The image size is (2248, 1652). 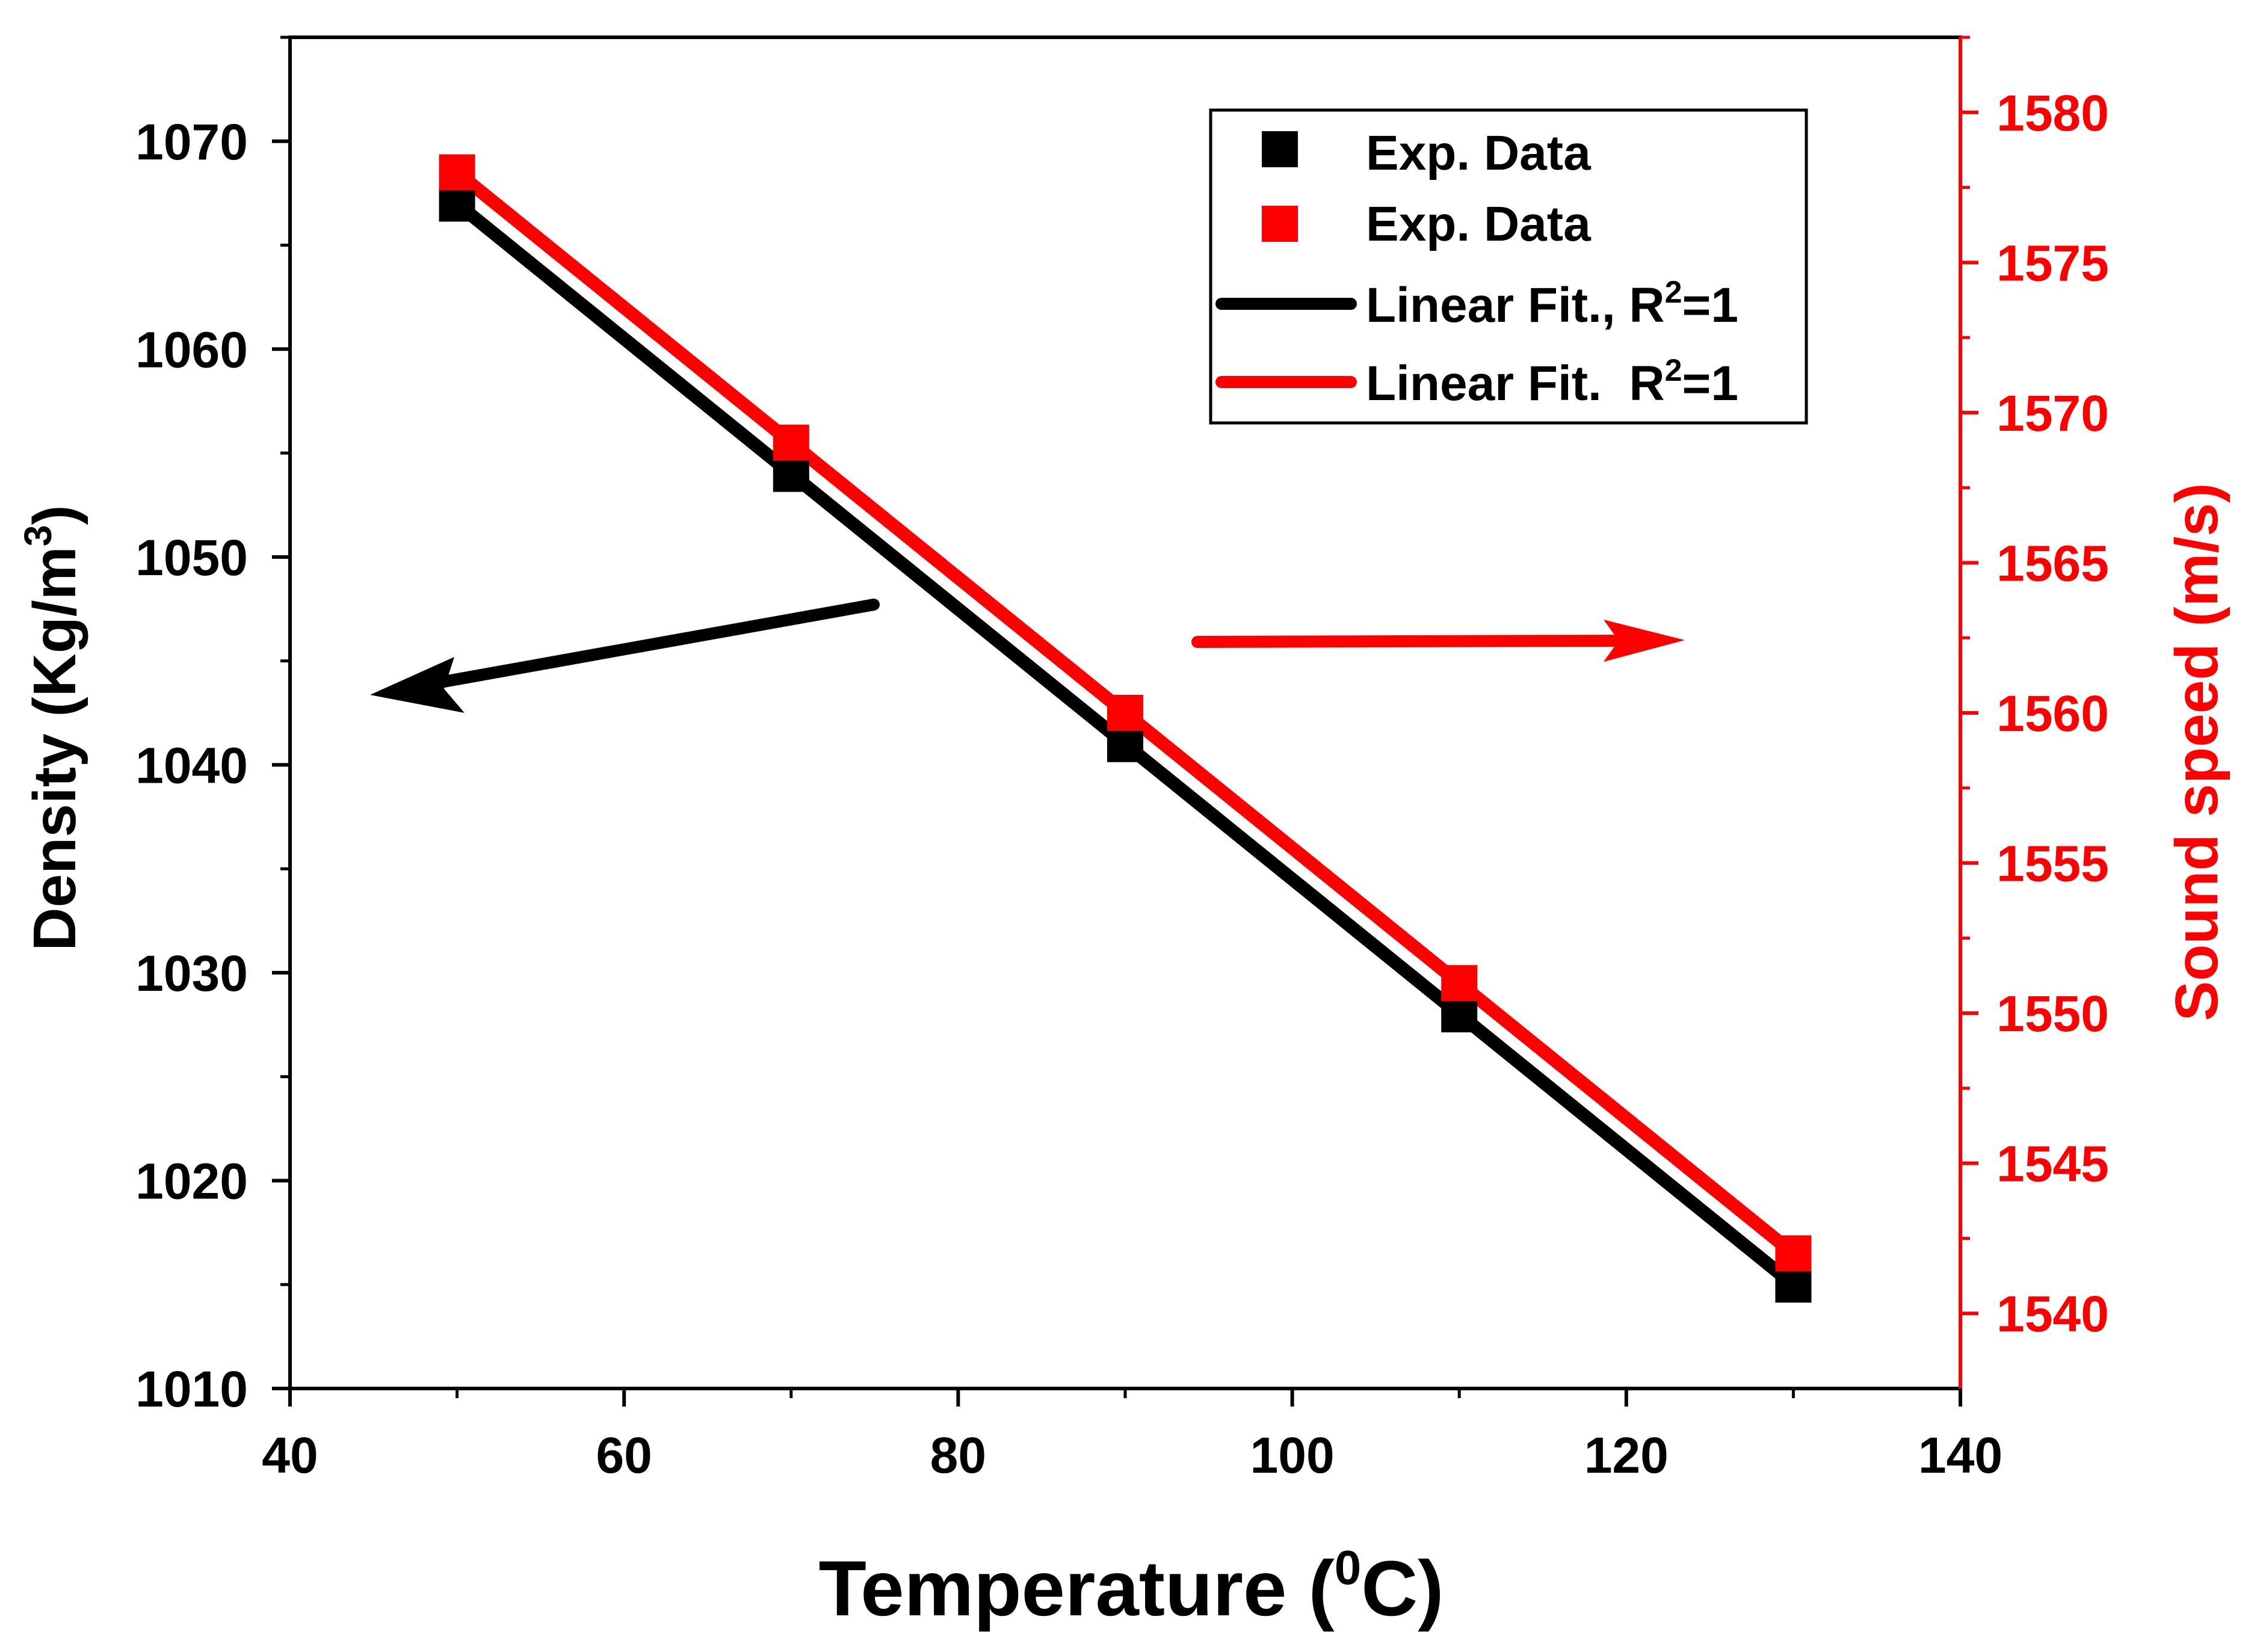 I want to click on left-tick-label: 1020, so click(x=191, y=1181).